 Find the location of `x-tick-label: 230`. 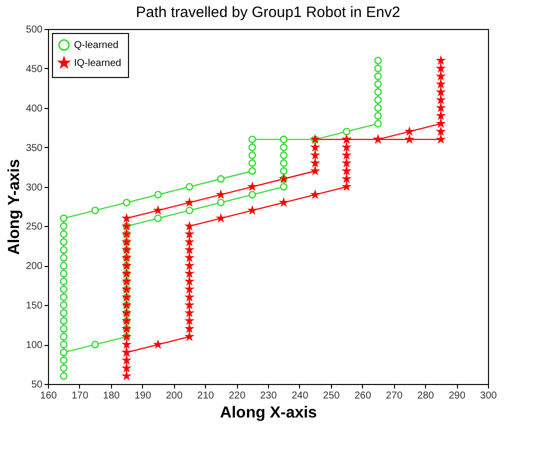

x-tick-label: 230 is located at coordinates (269, 396).